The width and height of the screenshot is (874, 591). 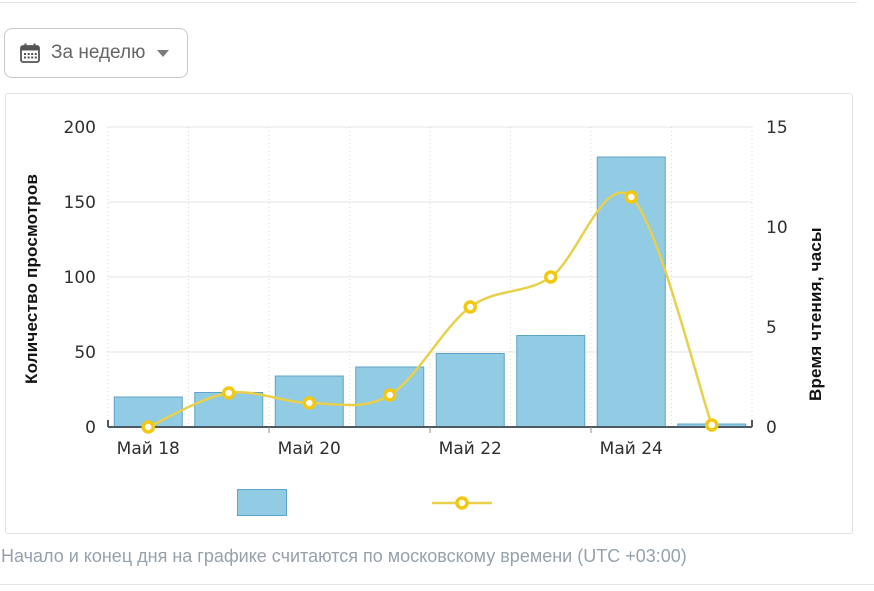 I want to click on right-axis-tick-label: 0, so click(x=771, y=428).